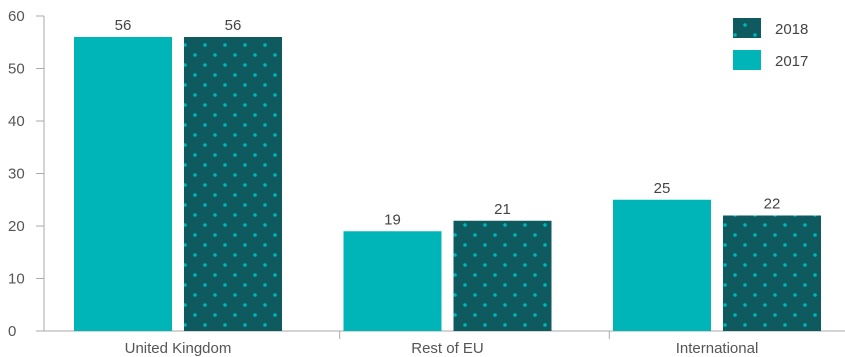  Describe the element at coordinates (747, 60) in the screenshot. I see `legend-swatch-2017` at that location.